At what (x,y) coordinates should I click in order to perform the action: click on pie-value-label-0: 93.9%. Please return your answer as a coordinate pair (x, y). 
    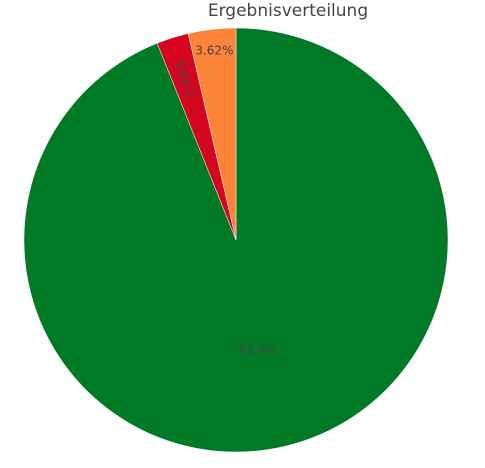
    Looking at the image, I should click on (257, 350).